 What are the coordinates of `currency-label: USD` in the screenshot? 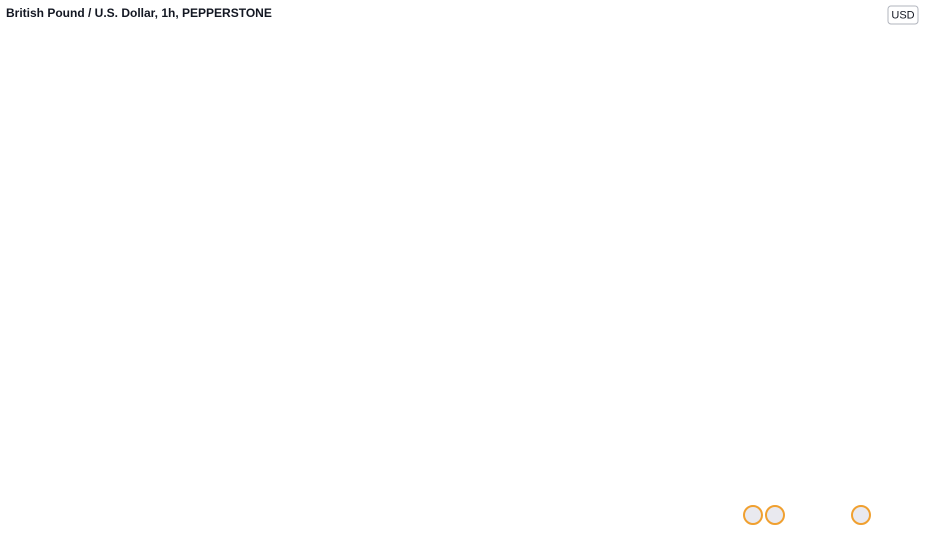 It's located at (902, 15).